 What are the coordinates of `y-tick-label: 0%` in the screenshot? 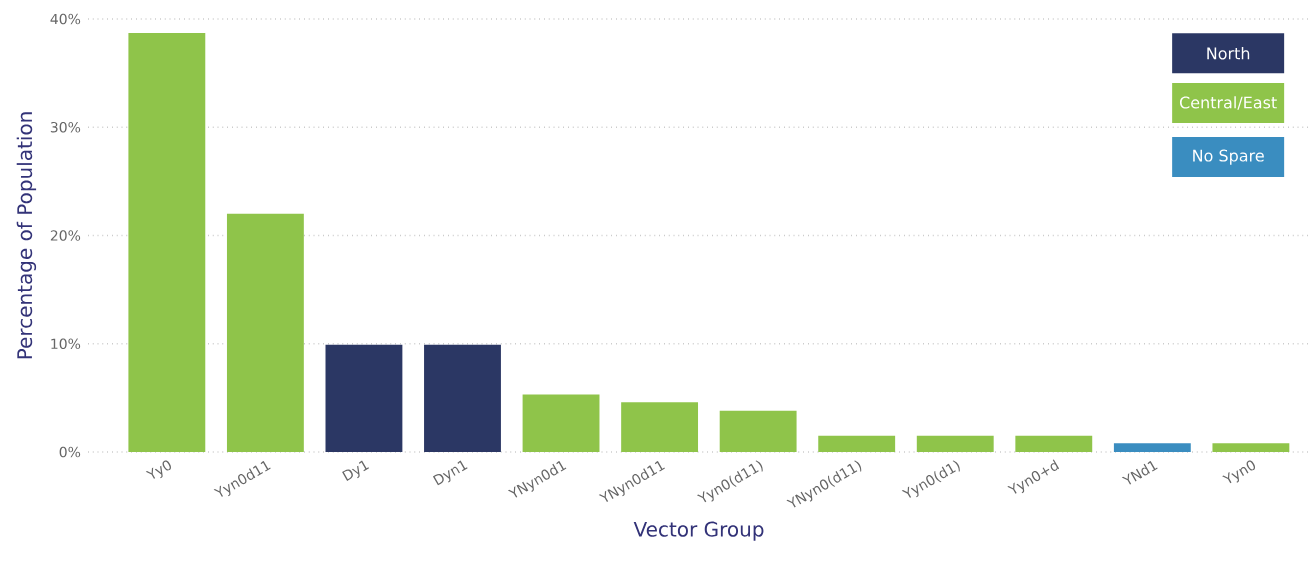 It's located at (70, 452).